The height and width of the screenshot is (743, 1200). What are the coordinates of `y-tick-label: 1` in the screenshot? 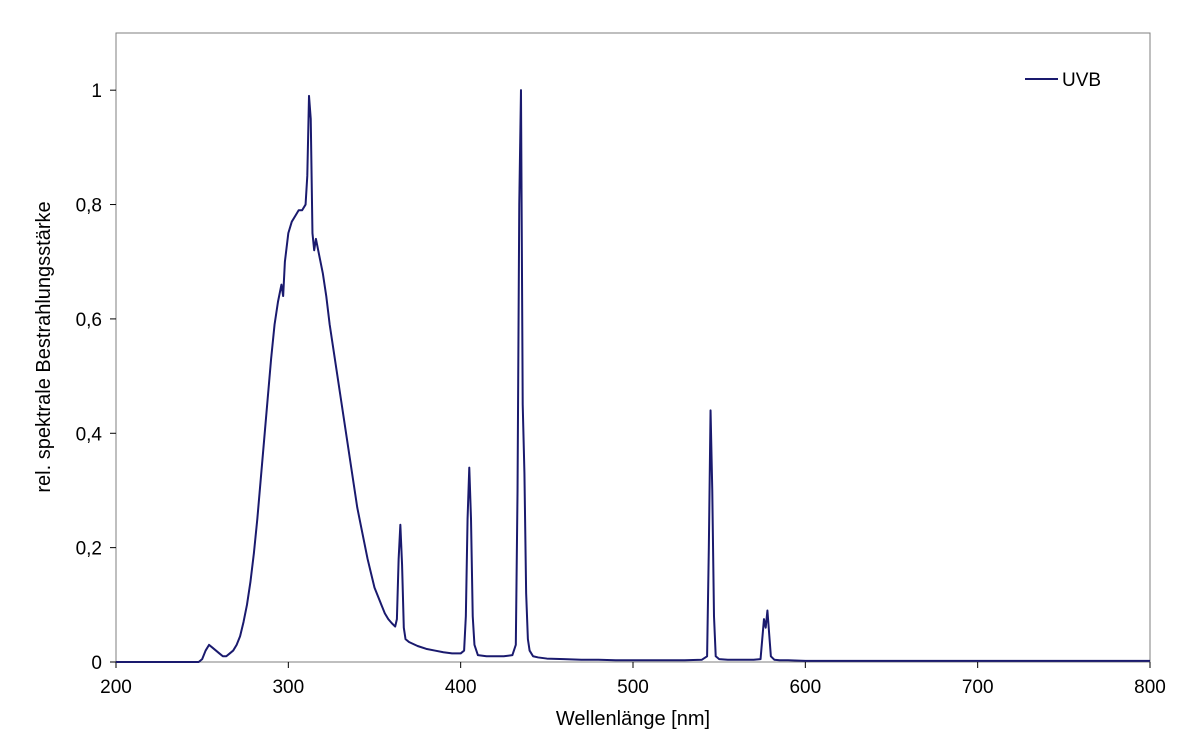 It's located at (96, 91).